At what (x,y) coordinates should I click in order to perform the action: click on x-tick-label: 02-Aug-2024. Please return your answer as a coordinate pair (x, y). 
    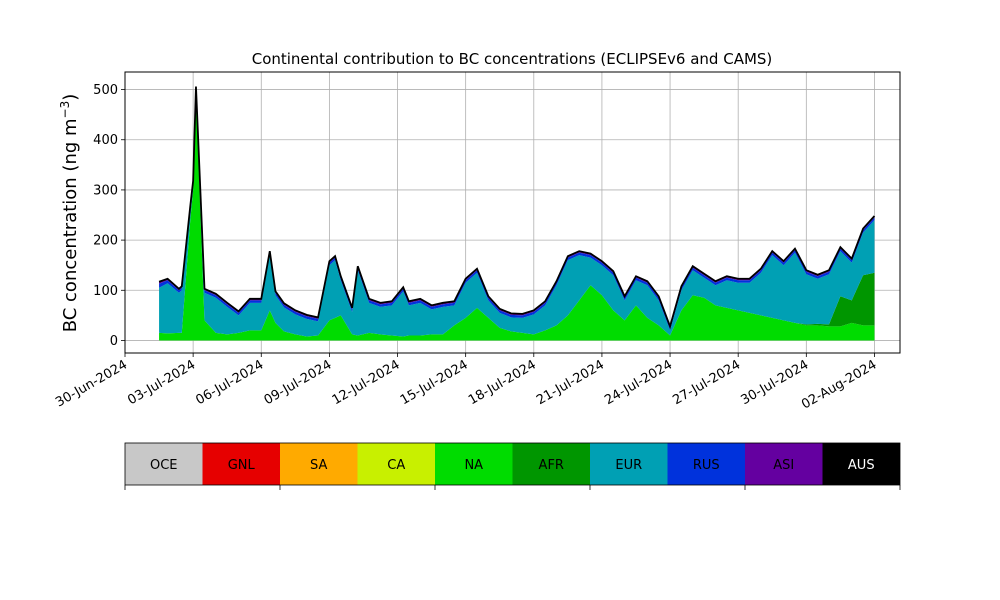
    Looking at the image, I should click on (839, 384).